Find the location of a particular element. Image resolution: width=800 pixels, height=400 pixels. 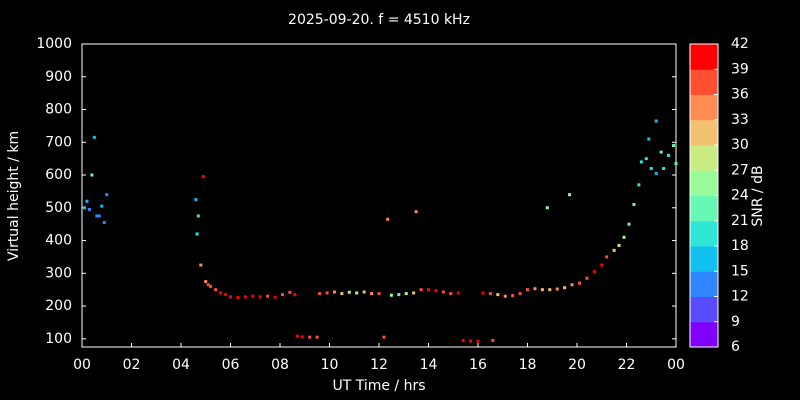

y-tick-label: 1000 is located at coordinates (54, 44).